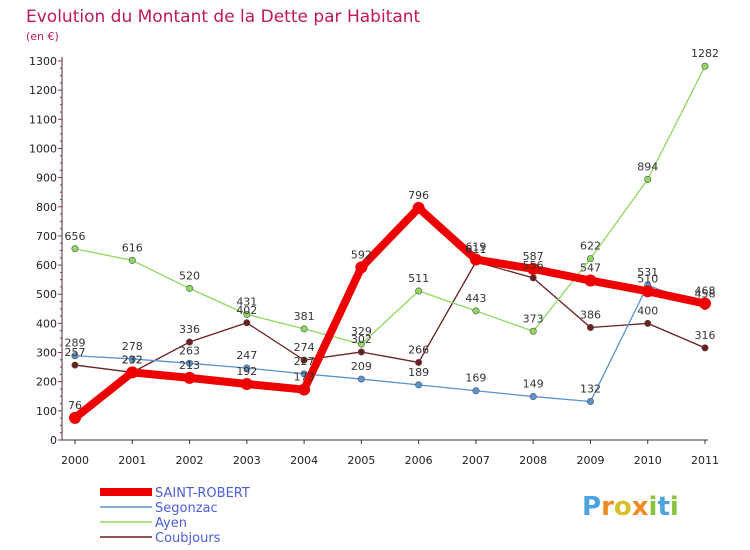  I want to click on y-tick-label: 1300, so click(43, 61).